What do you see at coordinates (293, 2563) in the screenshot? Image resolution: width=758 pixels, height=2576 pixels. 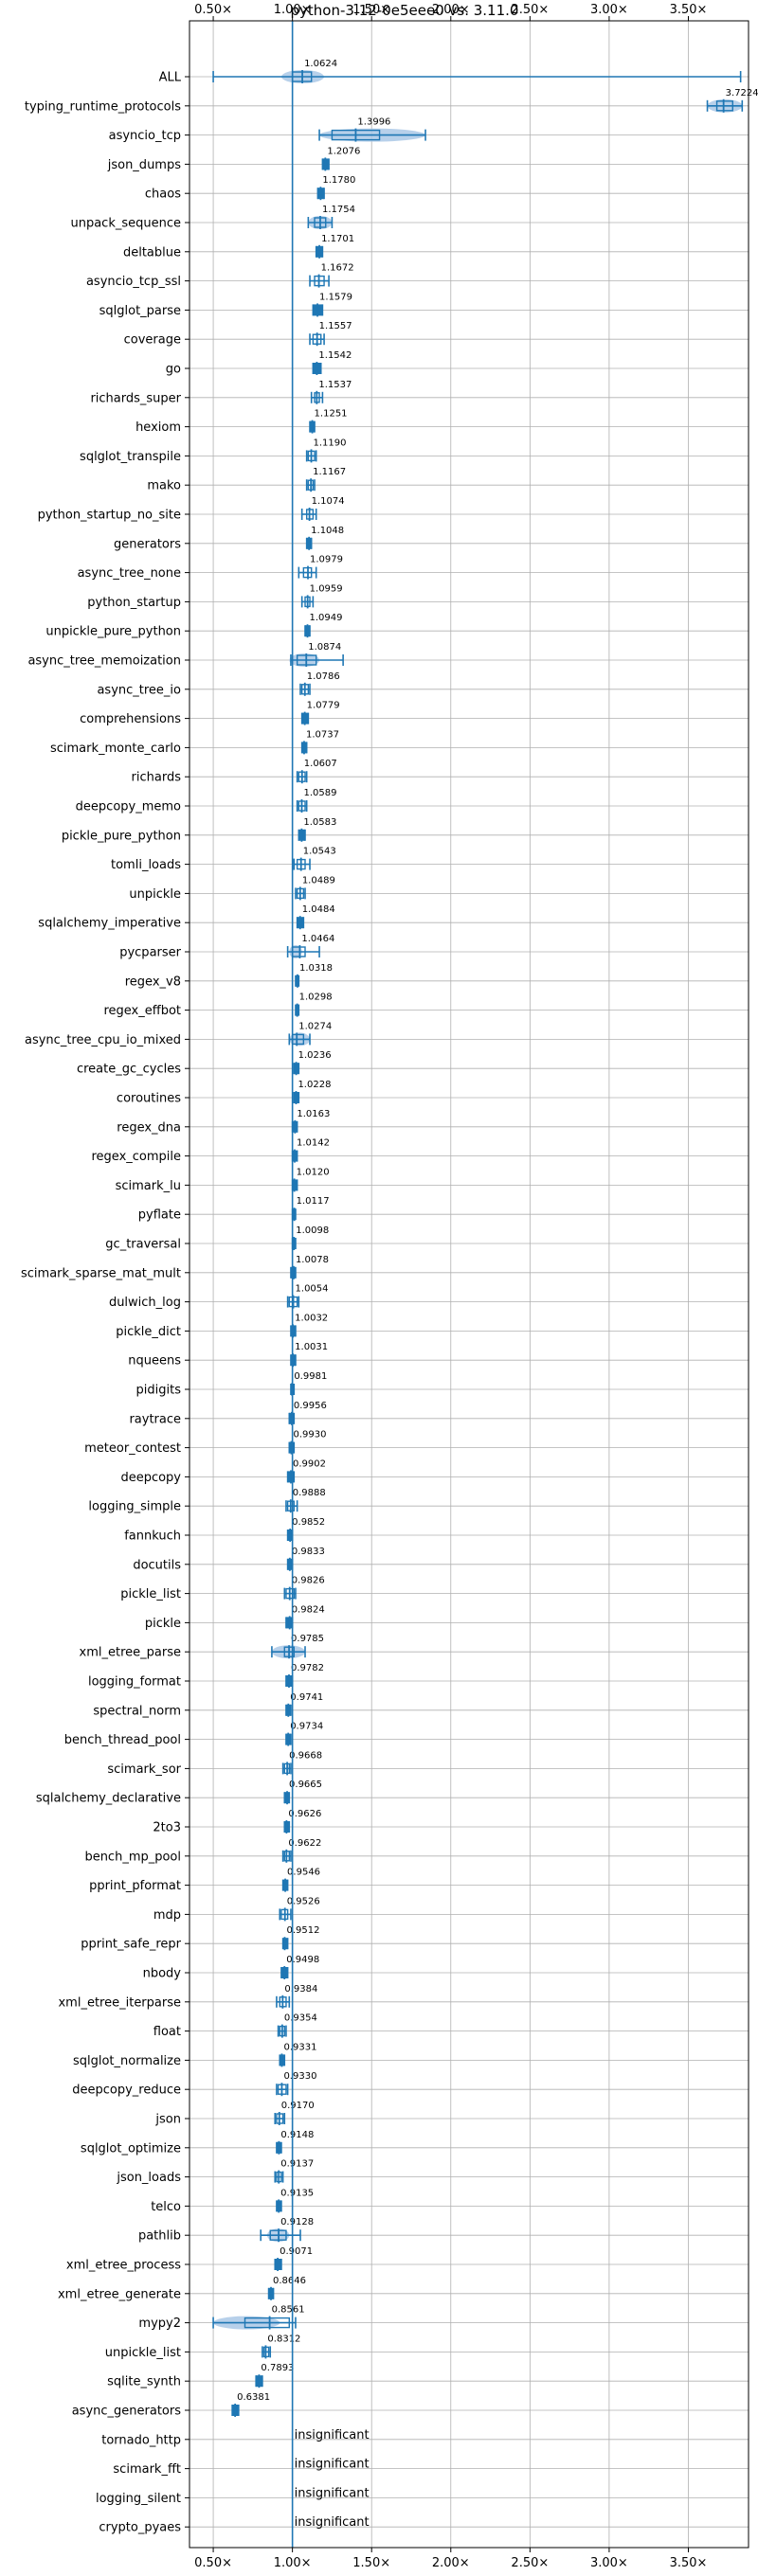 I see `x-tick-label-bottom: 1.00×` at bounding box center [293, 2563].